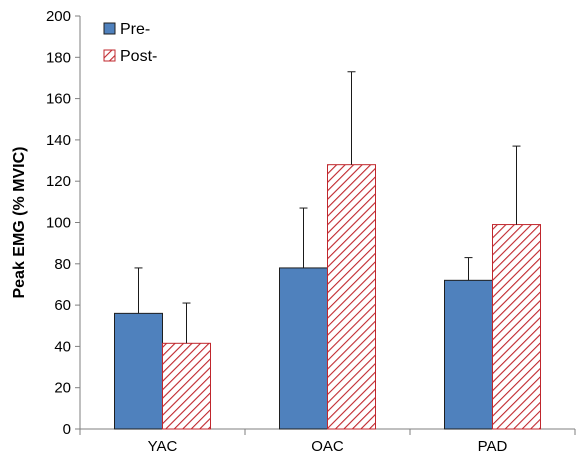  I want to click on y-tick-label: 40, so click(62, 346).